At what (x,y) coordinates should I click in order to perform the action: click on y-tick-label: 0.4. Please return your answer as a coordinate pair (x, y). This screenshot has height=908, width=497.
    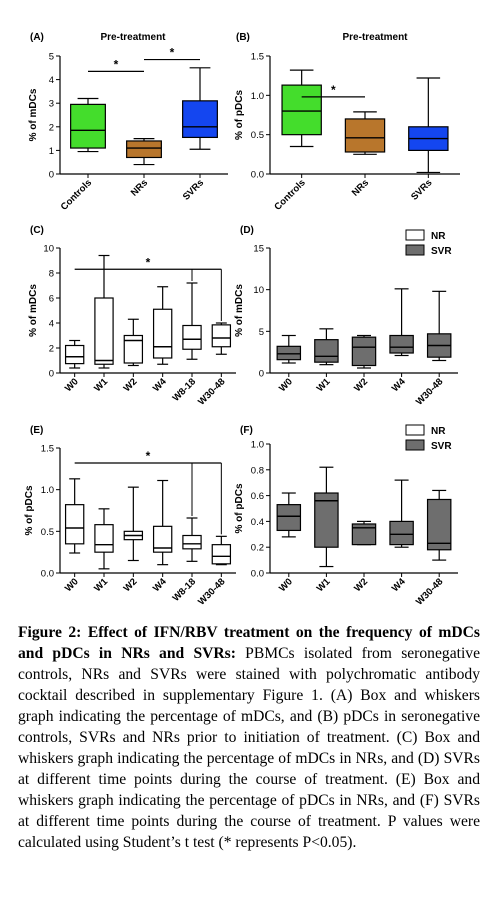
    Looking at the image, I should click on (257, 522).